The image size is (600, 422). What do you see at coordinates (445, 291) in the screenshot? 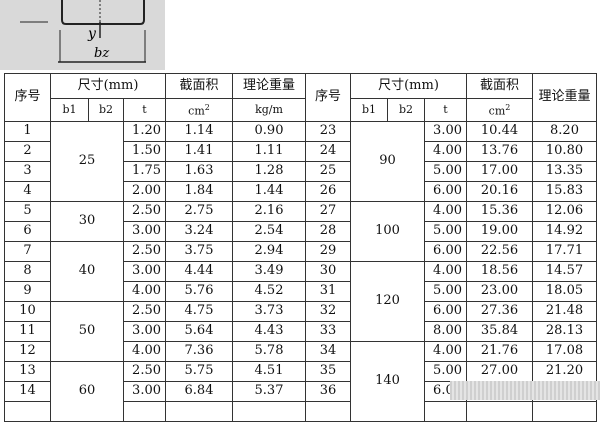
I see `thickness-cell: 5.00` at bounding box center [445, 291].